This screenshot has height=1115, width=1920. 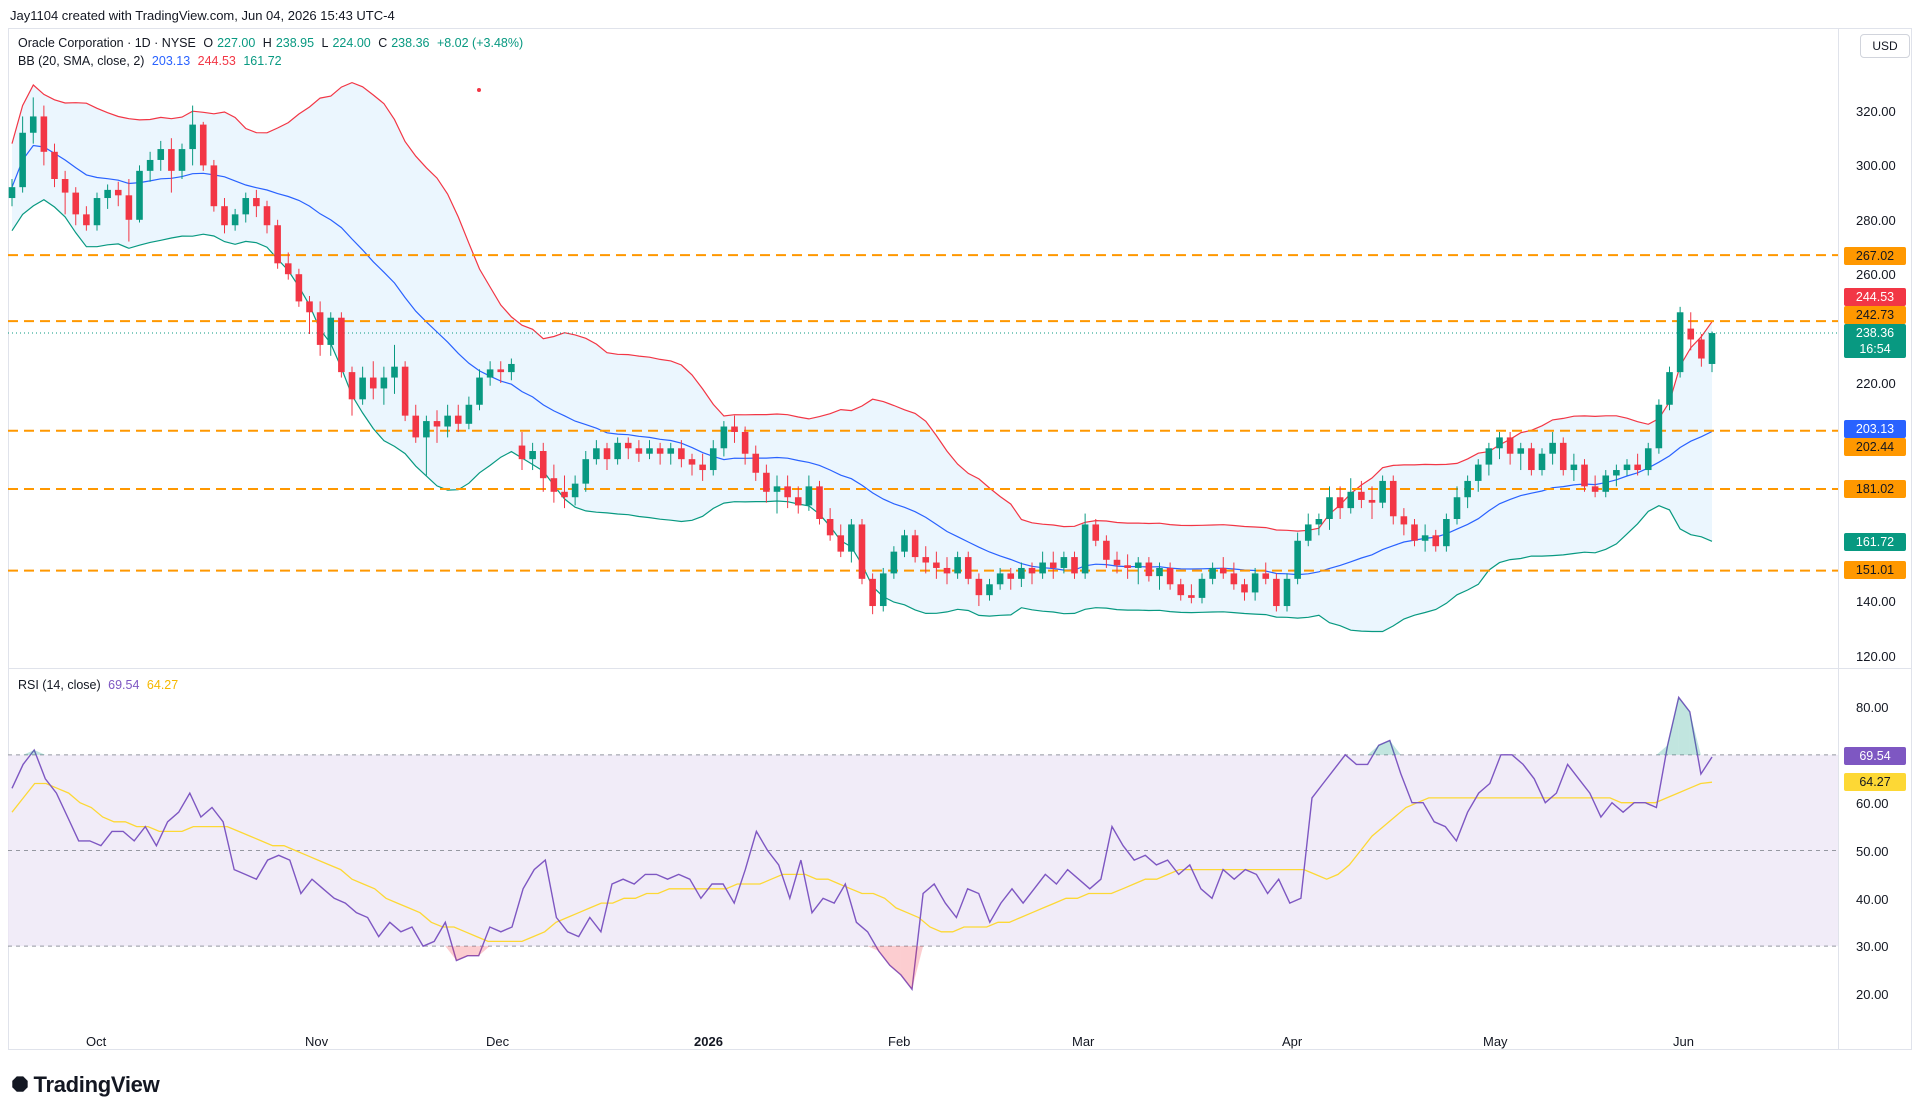 I want to click on bb-basis-tag: 203.13, so click(x=1875, y=429).